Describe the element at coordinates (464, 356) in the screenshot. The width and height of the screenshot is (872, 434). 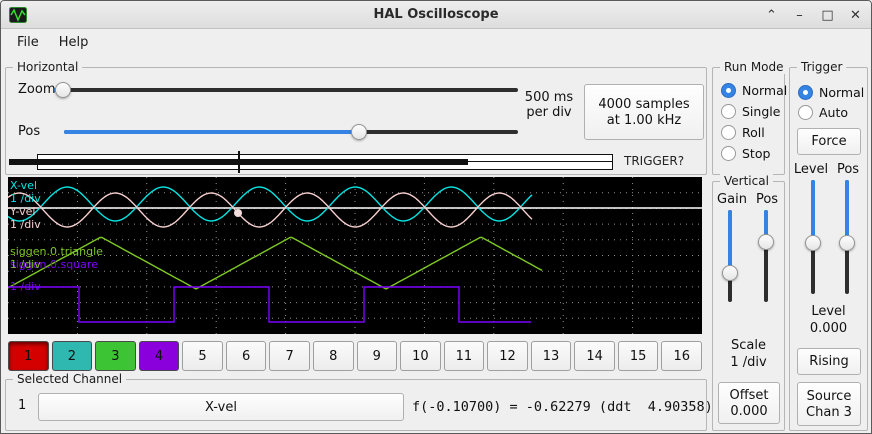
I see `channel-button-11: 11` at that location.